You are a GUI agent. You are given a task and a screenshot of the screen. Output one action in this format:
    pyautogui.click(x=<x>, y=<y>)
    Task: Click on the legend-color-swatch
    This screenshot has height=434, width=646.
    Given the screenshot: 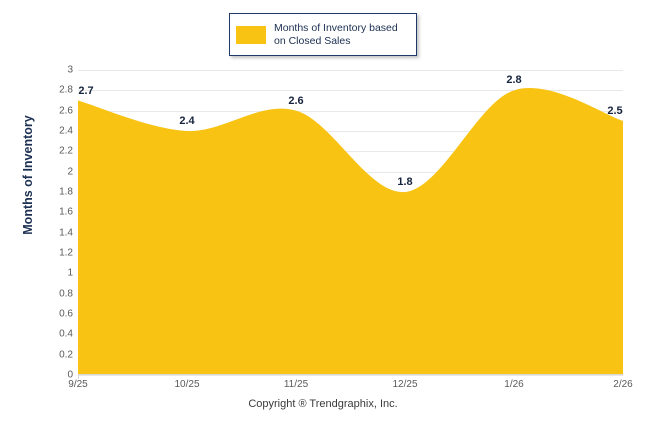 What is the action you would take?
    pyautogui.click(x=251, y=34)
    